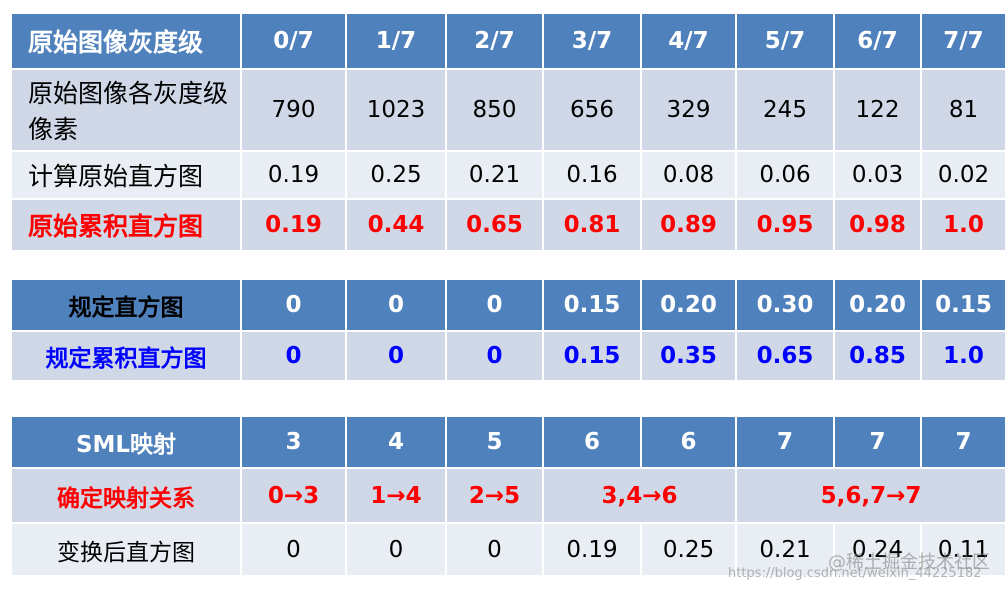 This screenshot has width=1007, height=592. Describe the element at coordinates (963, 549) in the screenshot. I see `cell: 0.11` at that location.